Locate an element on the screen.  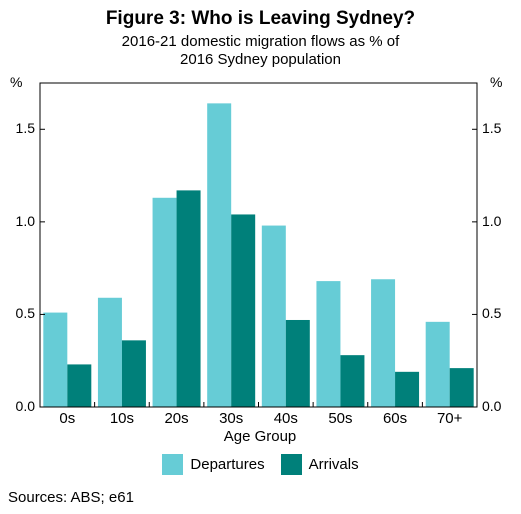
x-tick-label-0s: 0s is located at coordinates (67, 418).